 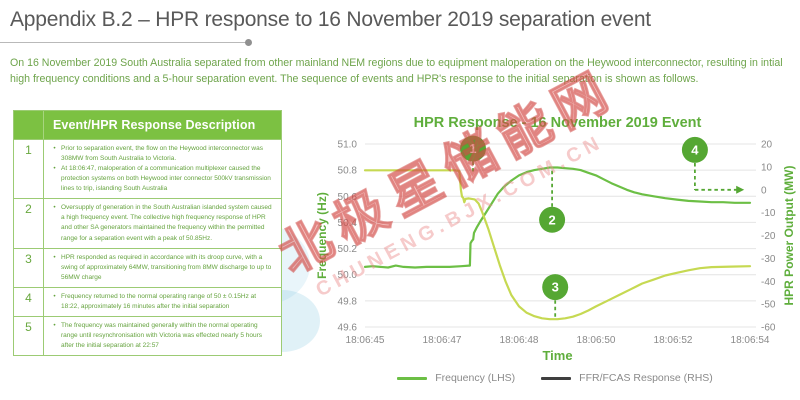 What do you see at coordinates (789, 236) in the screenshot?
I see `svg-text: HPR Power Output (MW)` at bounding box center [789, 236].